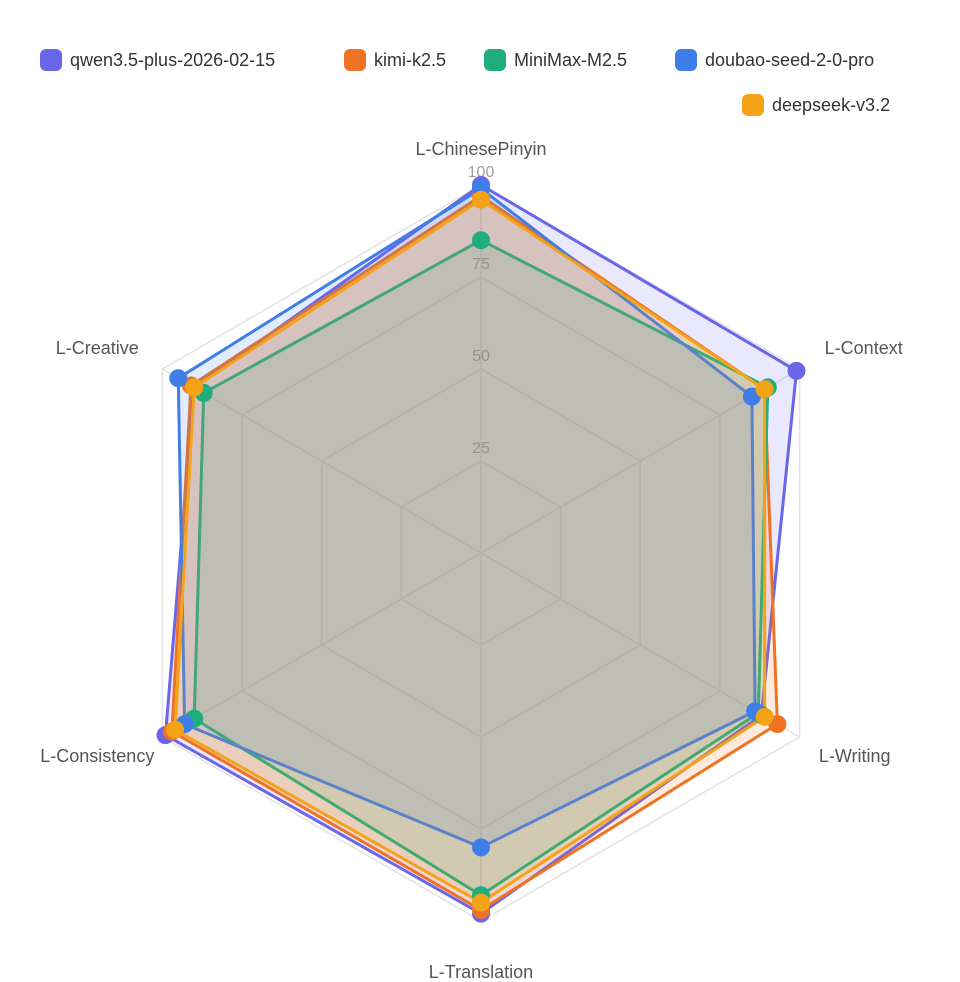 The width and height of the screenshot is (960, 982). Describe the element at coordinates (481, 972) in the screenshot. I see `indicator-label: L-Translation` at that location.